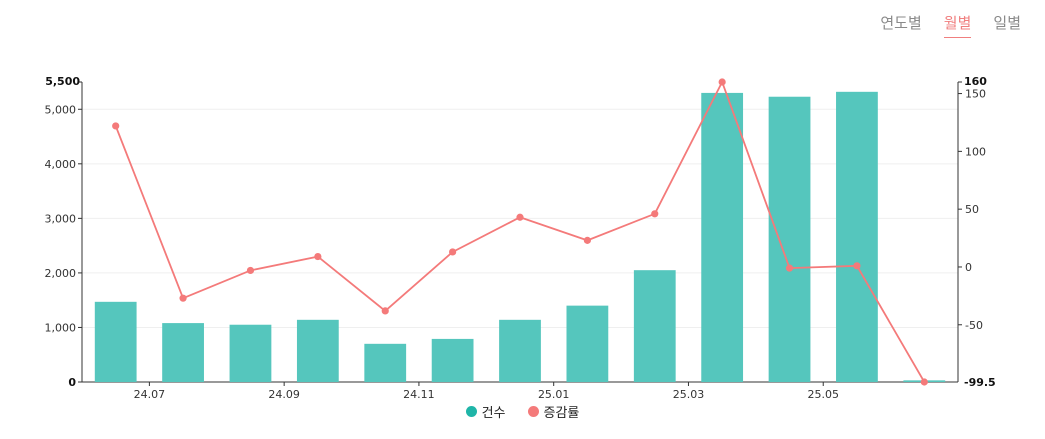  What do you see at coordinates (689, 394) in the screenshot?
I see `x-tick-label: 25.03` at bounding box center [689, 394].